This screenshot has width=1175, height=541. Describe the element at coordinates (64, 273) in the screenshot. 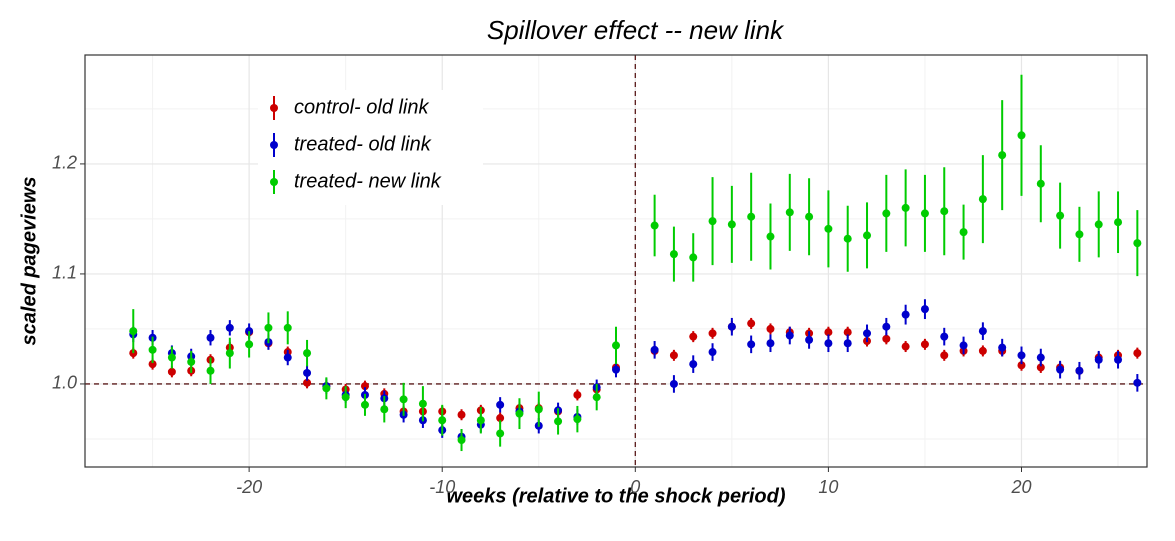

I see `y-tick-label: 1.1` at that location.